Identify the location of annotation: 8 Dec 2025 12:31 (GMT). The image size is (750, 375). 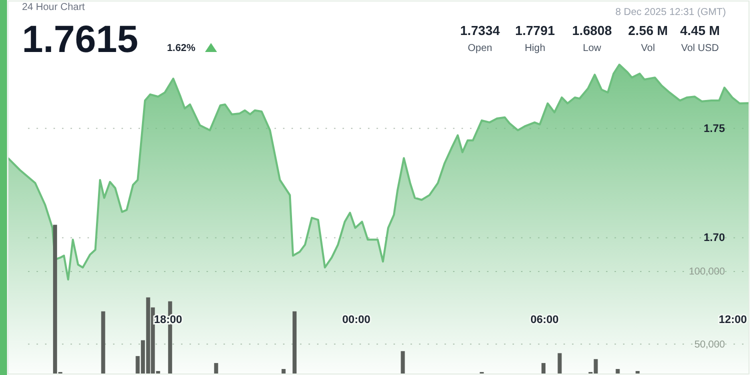
(670, 12).